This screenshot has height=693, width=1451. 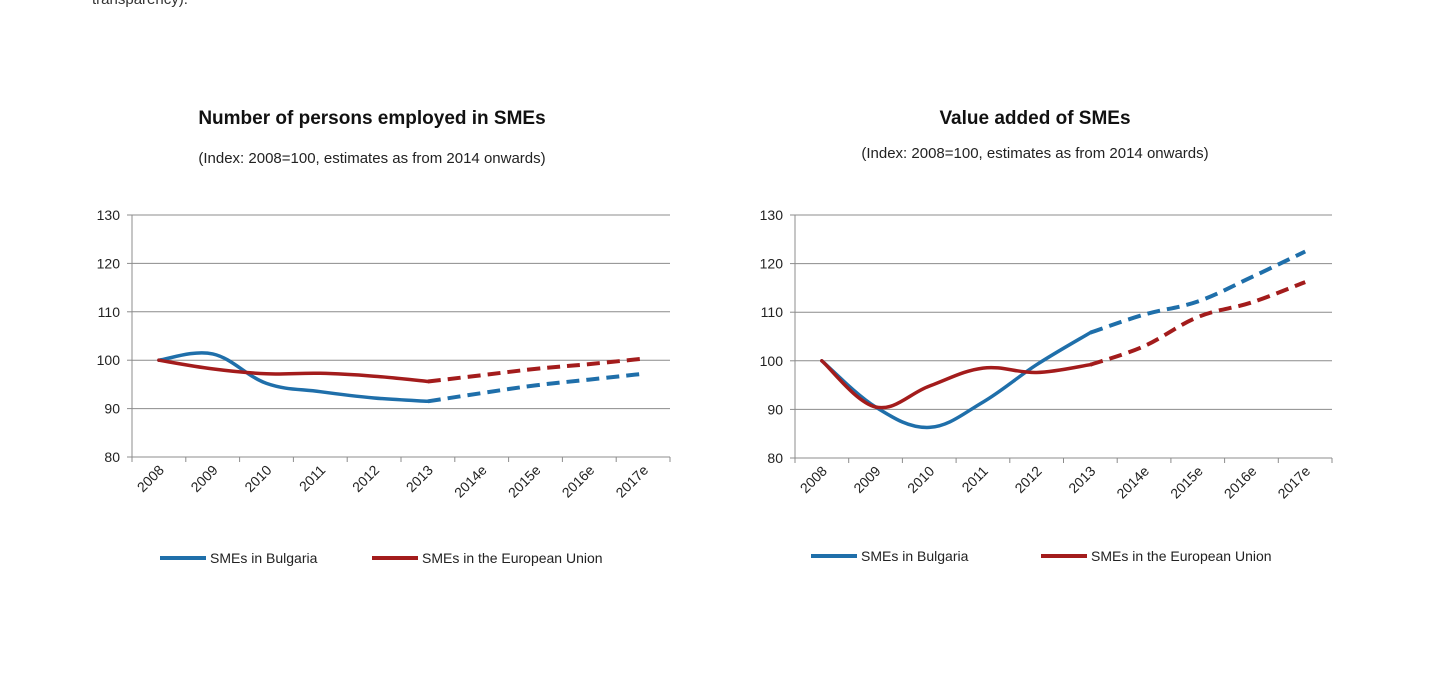 I want to click on page-text-fragment: transparency)., so click(x=140, y=4).